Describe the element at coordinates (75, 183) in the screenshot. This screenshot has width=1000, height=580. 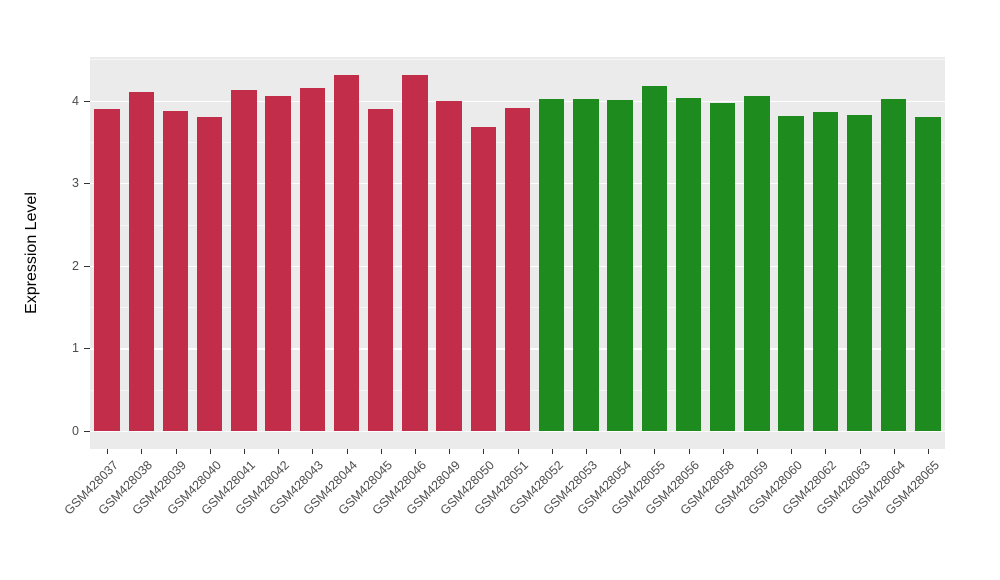
I see `y-tick-label: 3` at that location.